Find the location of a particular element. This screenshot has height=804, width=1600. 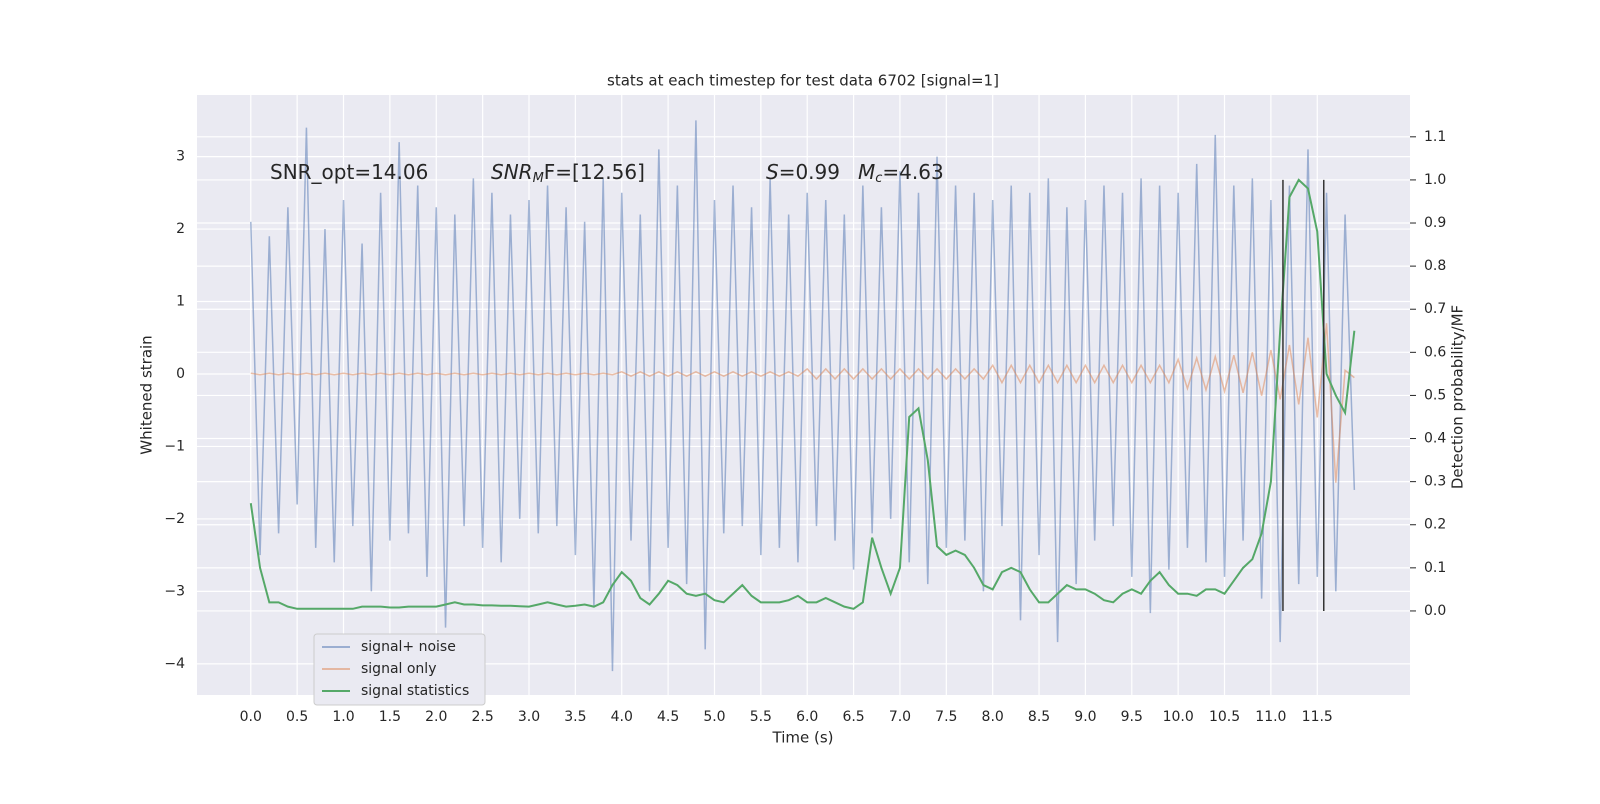

y2-axis-label: Detection probability/MF is located at coordinates (1458, 397).